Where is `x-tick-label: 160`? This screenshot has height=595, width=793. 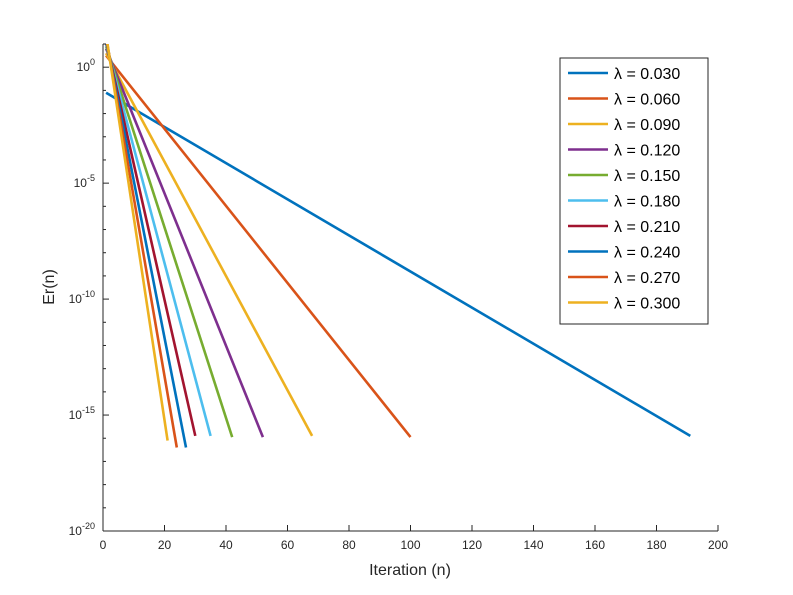 x-tick-label: 160 is located at coordinates (595, 545).